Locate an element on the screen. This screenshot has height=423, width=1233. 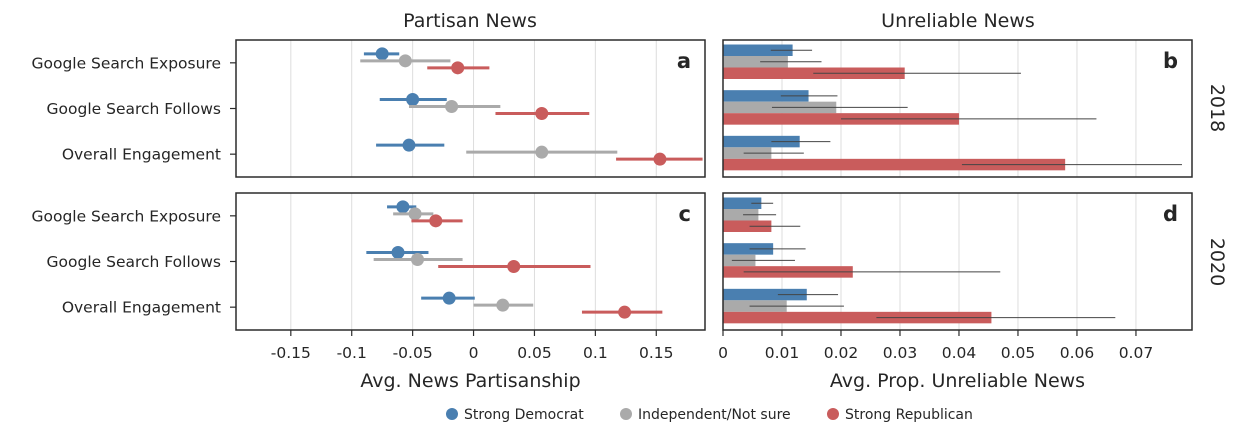
x-tick-label: 0.1 is located at coordinates (595, 353).